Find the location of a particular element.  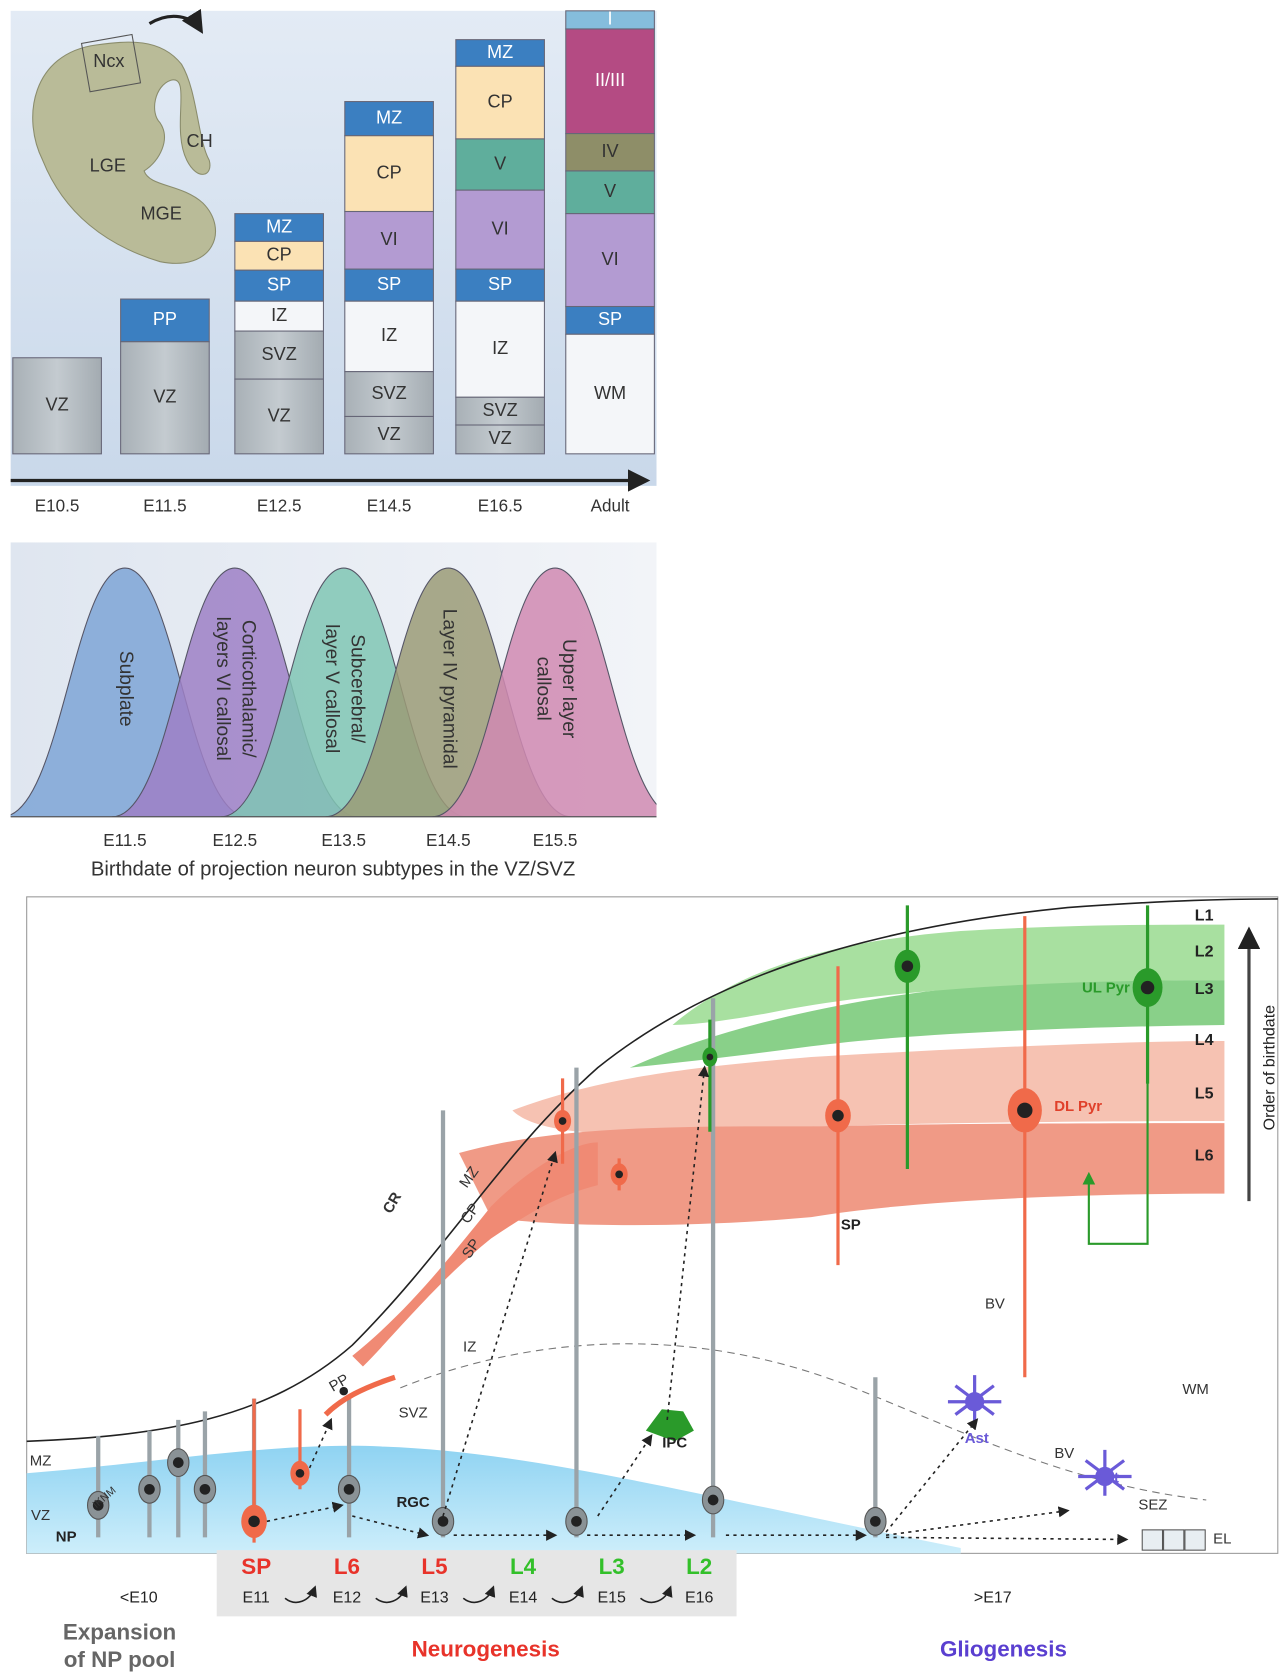

layer-label: L6 is located at coordinates (1204, 1155).